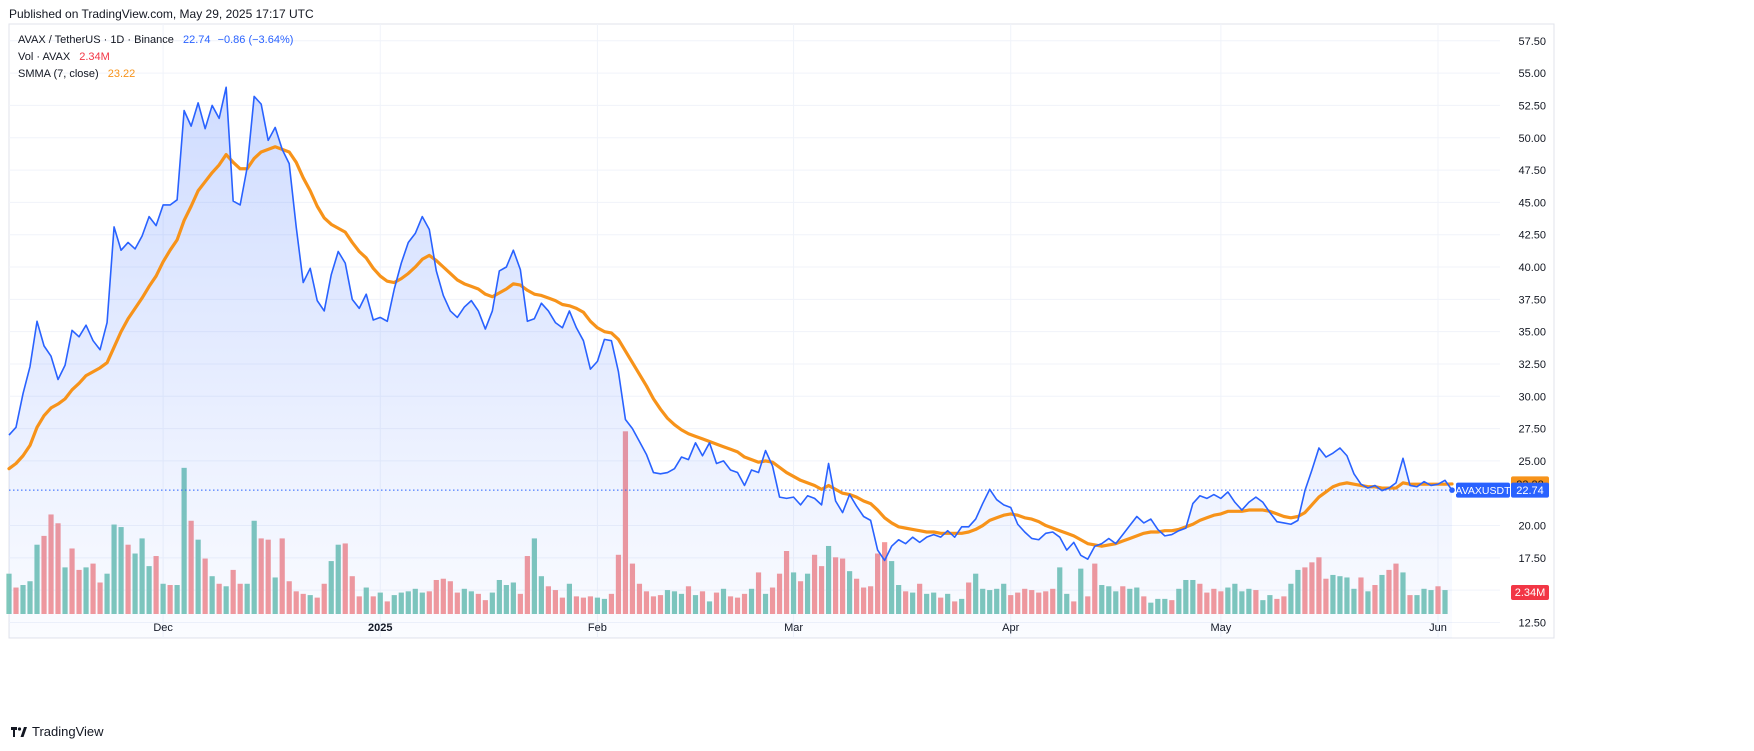 The image size is (1754, 751). I want to click on legend-vol: Vol · AVAX 2.34M, so click(64, 57).